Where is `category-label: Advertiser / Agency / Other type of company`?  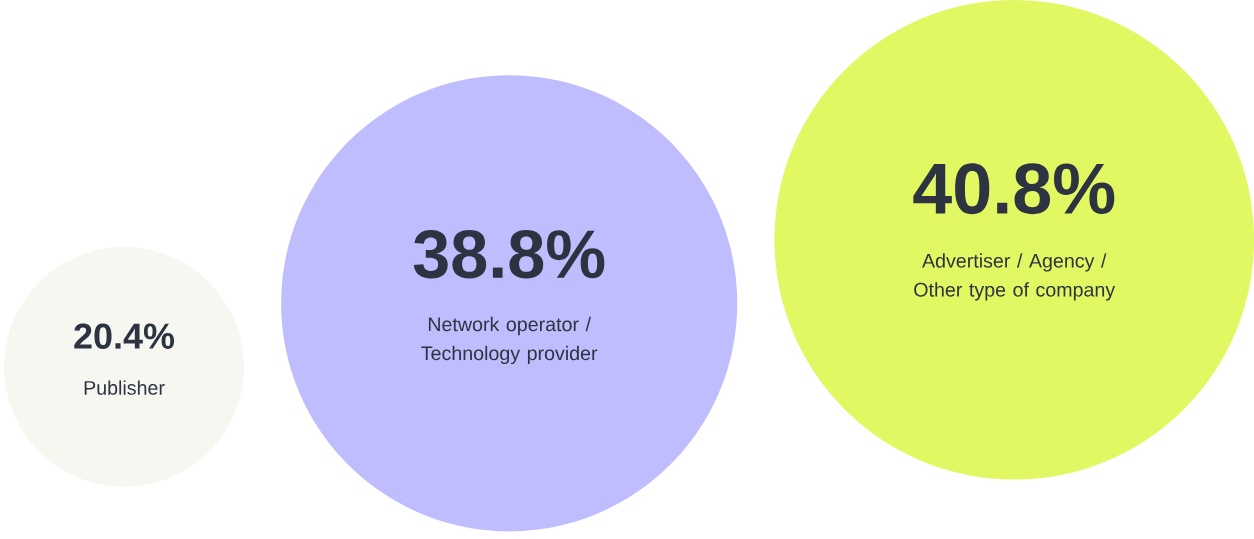 category-label: Advertiser / Agency / Other type of company is located at coordinates (1015, 277).